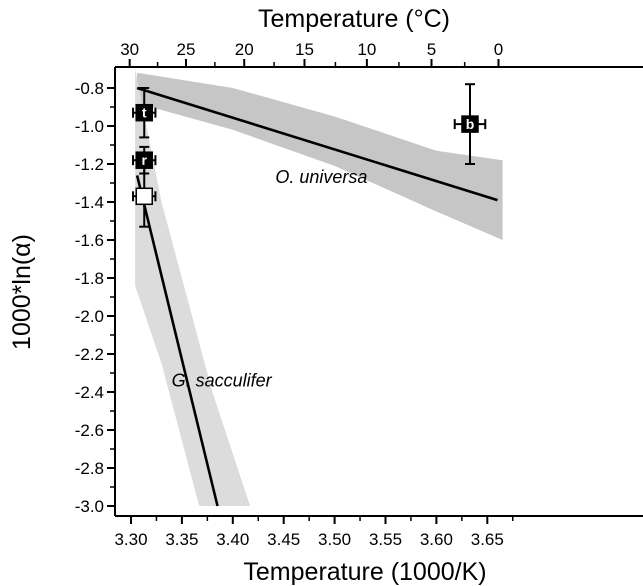 This screenshot has width=643, height=586. What do you see at coordinates (366, 49) in the screenshot?
I see `top-tick-label: 10` at bounding box center [366, 49].